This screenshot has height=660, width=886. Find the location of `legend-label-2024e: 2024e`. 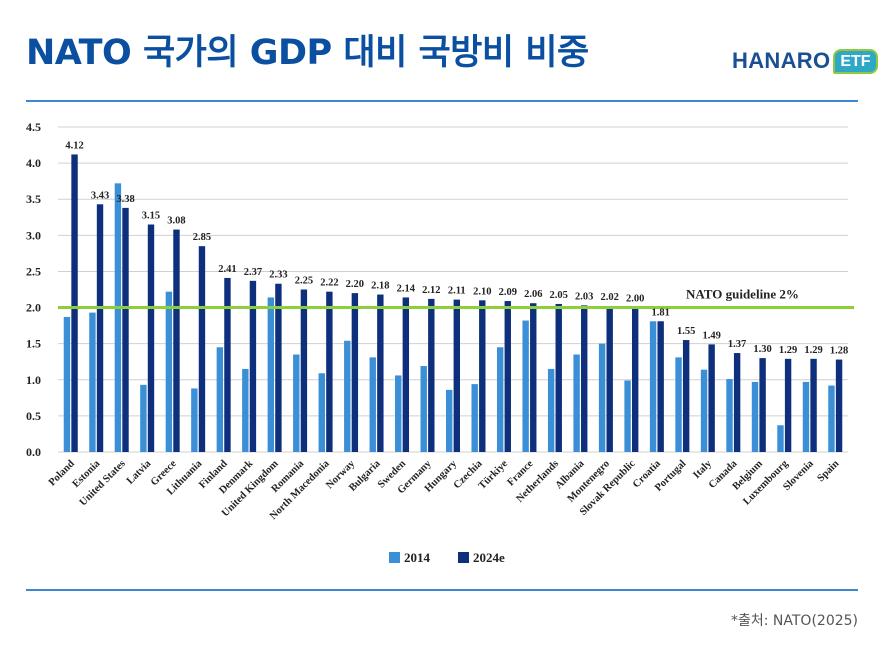

legend-label-2024e: 2024e is located at coordinates (489, 557).